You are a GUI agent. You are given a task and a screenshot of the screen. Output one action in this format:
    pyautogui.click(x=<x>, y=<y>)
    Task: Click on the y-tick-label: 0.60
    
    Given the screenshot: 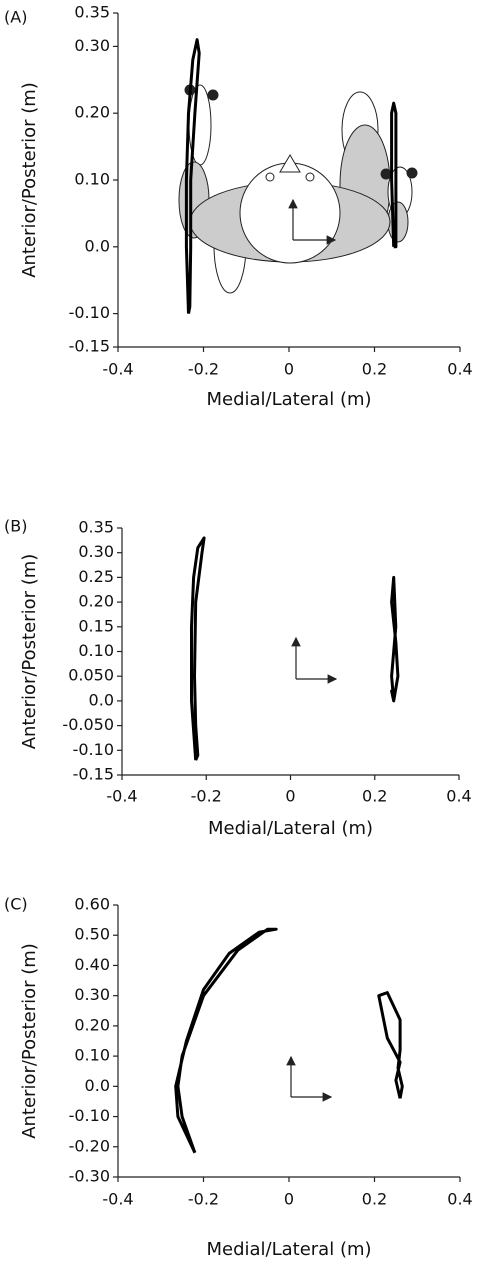 What is the action you would take?
    pyautogui.click(x=92, y=904)
    